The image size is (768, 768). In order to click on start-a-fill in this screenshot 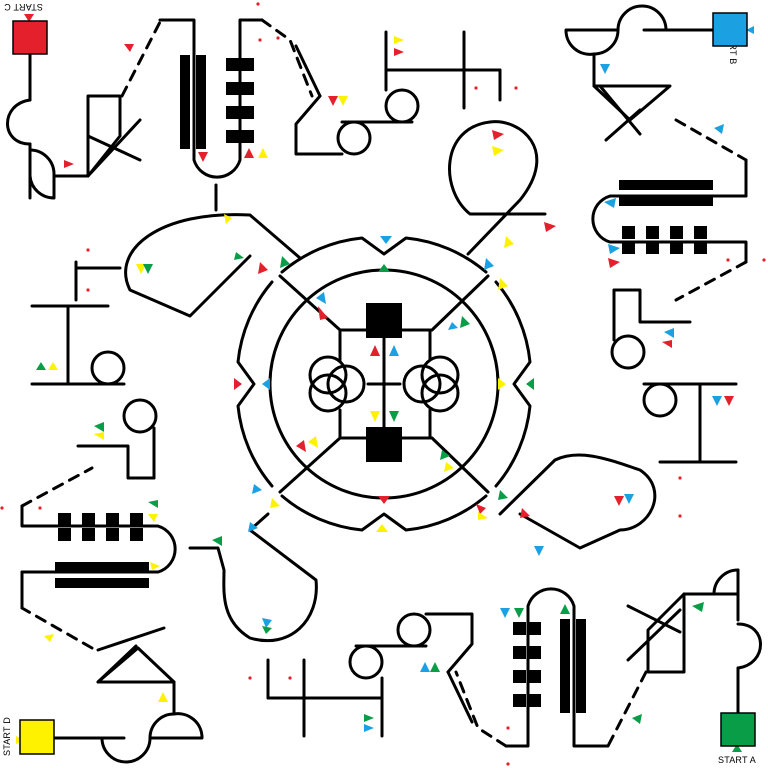, I will do `click(738, 729)`.